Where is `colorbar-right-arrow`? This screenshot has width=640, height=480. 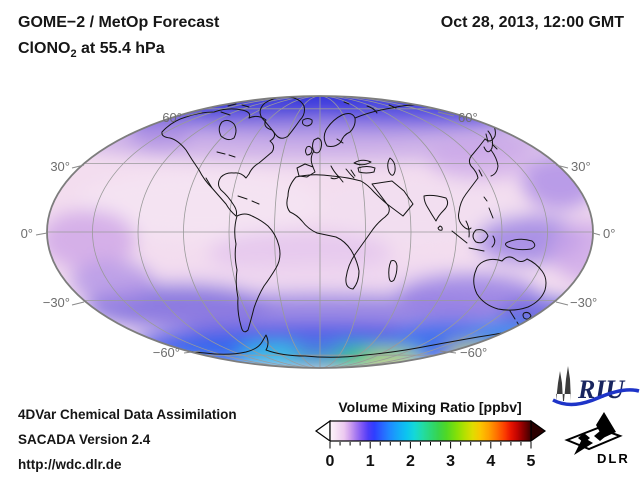 colorbar-right-arrow is located at coordinates (538, 431).